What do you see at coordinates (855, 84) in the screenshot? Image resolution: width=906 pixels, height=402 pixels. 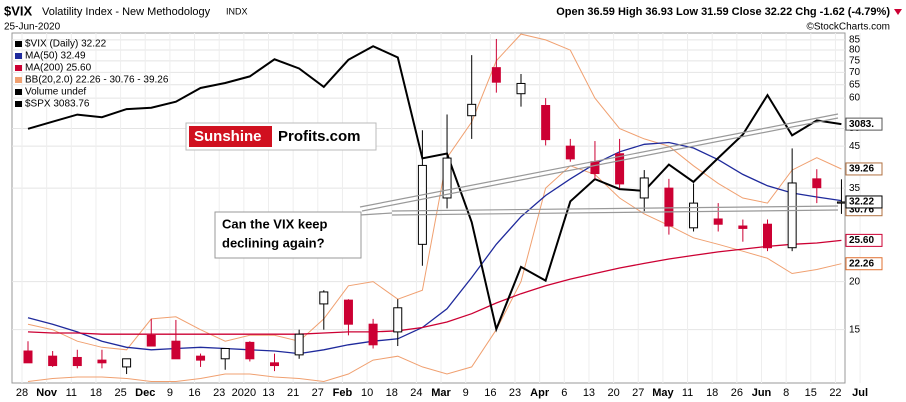 I see `y-tick-label: 65` at bounding box center [855, 84].